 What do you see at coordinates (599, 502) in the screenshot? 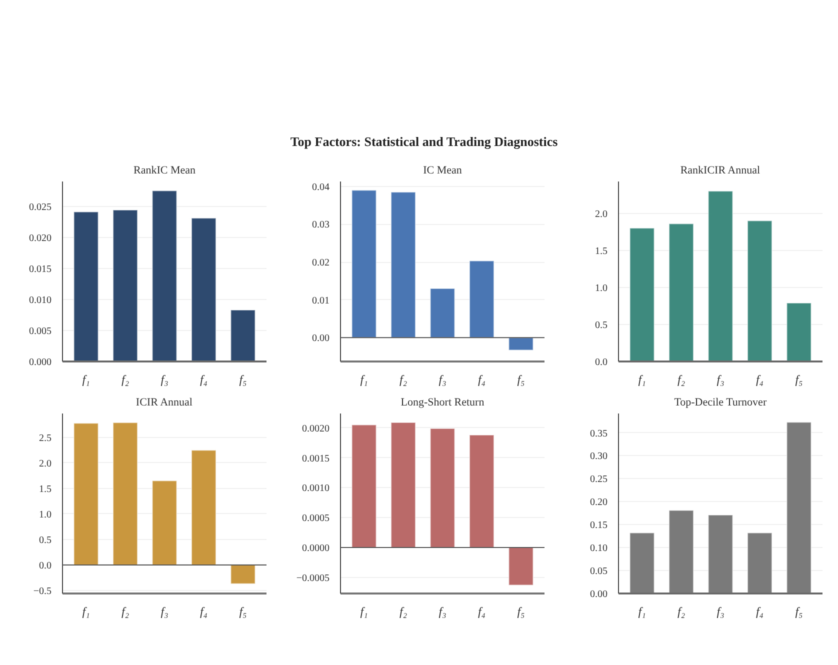
I see `y-tick-label: 0.20` at bounding box center [599, 502].